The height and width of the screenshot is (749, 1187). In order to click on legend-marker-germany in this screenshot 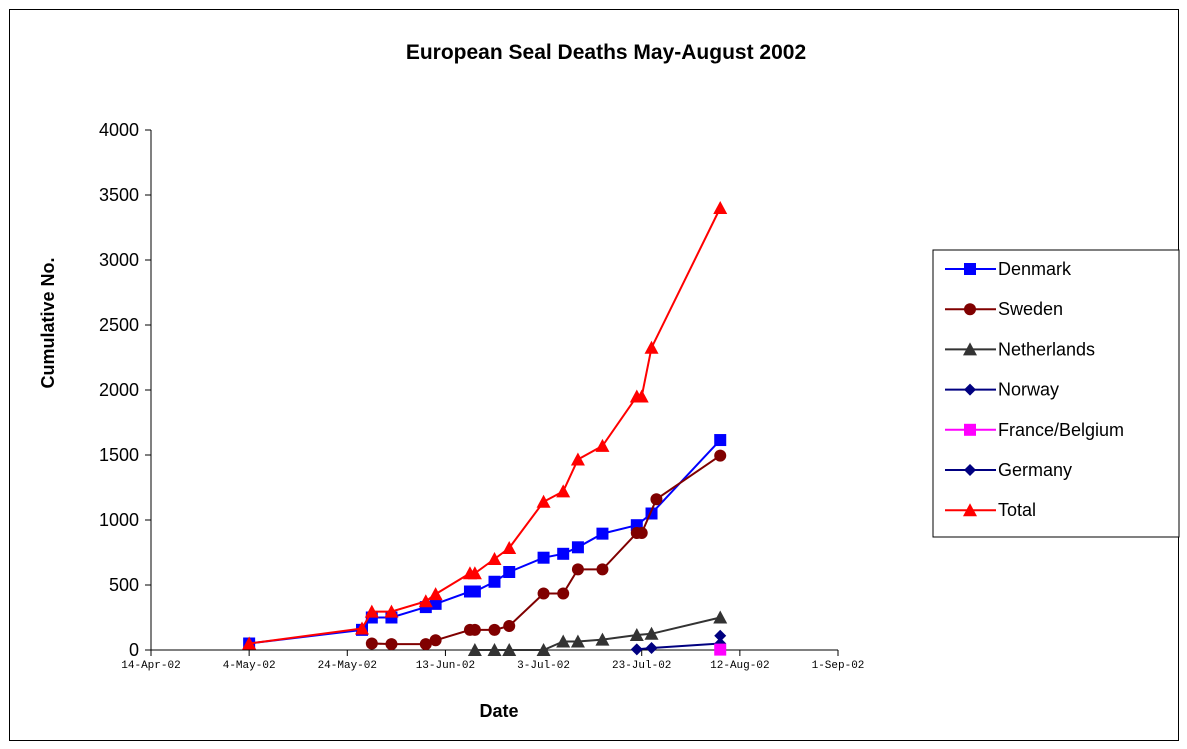, I will do `click(970, 470)`.